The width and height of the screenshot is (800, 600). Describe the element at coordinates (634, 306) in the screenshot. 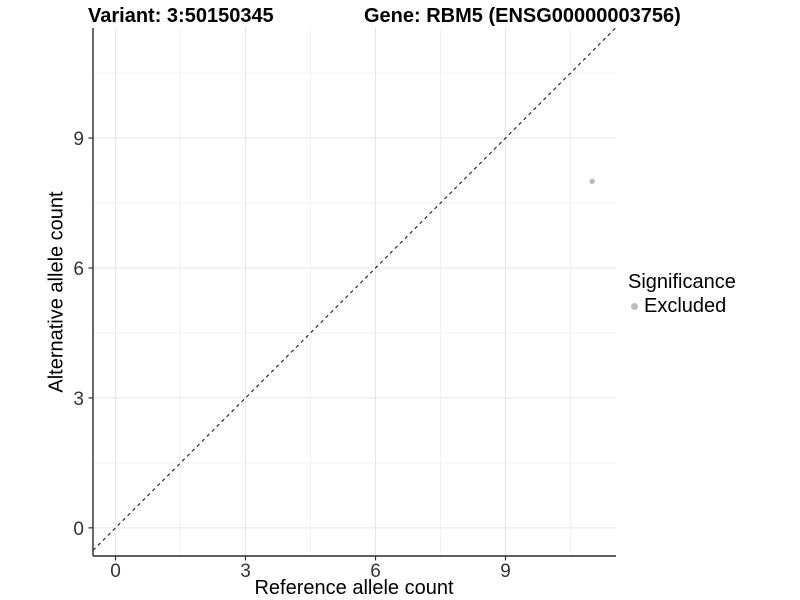

I see `excluded-point-icon` at that location.